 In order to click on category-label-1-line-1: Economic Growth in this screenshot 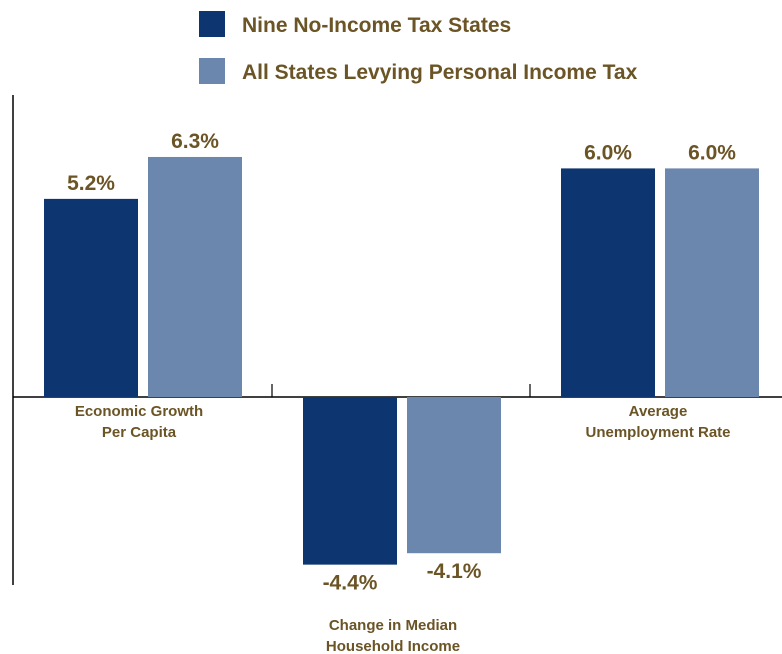, I will do `click(139, 411)`.